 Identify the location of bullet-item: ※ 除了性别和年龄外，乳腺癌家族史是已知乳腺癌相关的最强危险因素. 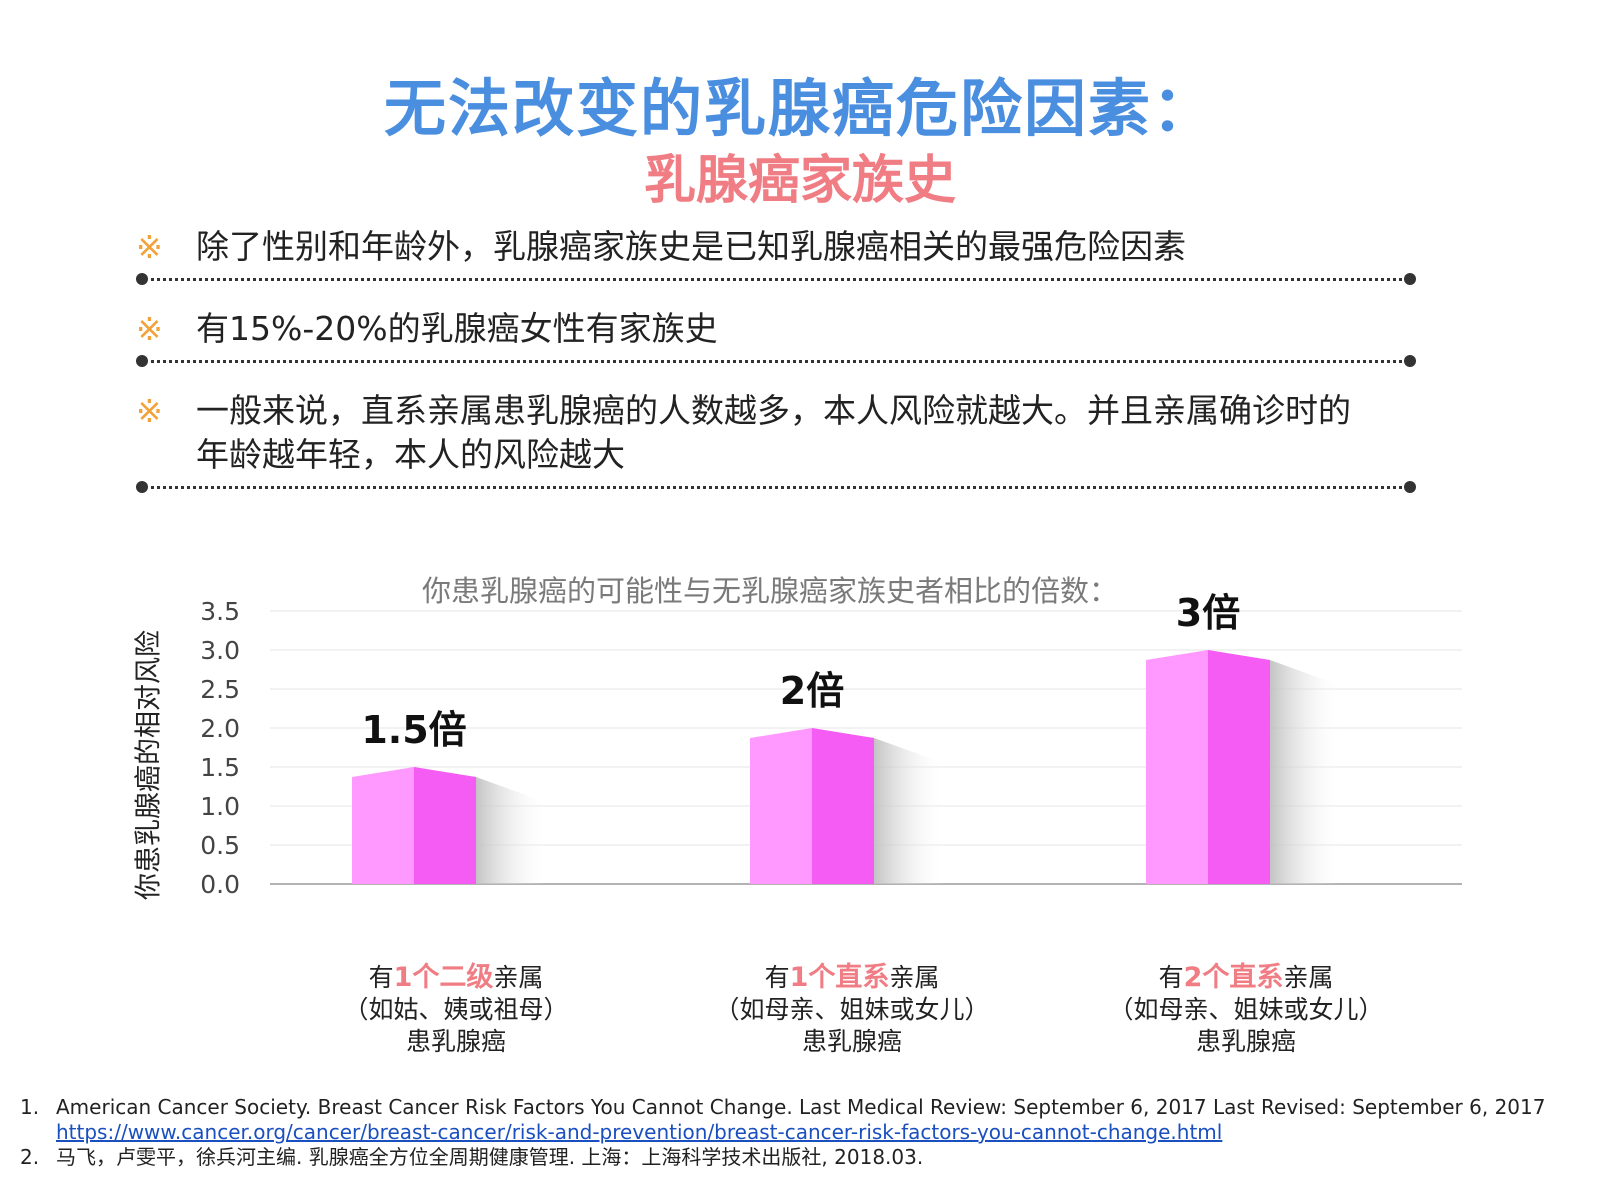
(776, 255).